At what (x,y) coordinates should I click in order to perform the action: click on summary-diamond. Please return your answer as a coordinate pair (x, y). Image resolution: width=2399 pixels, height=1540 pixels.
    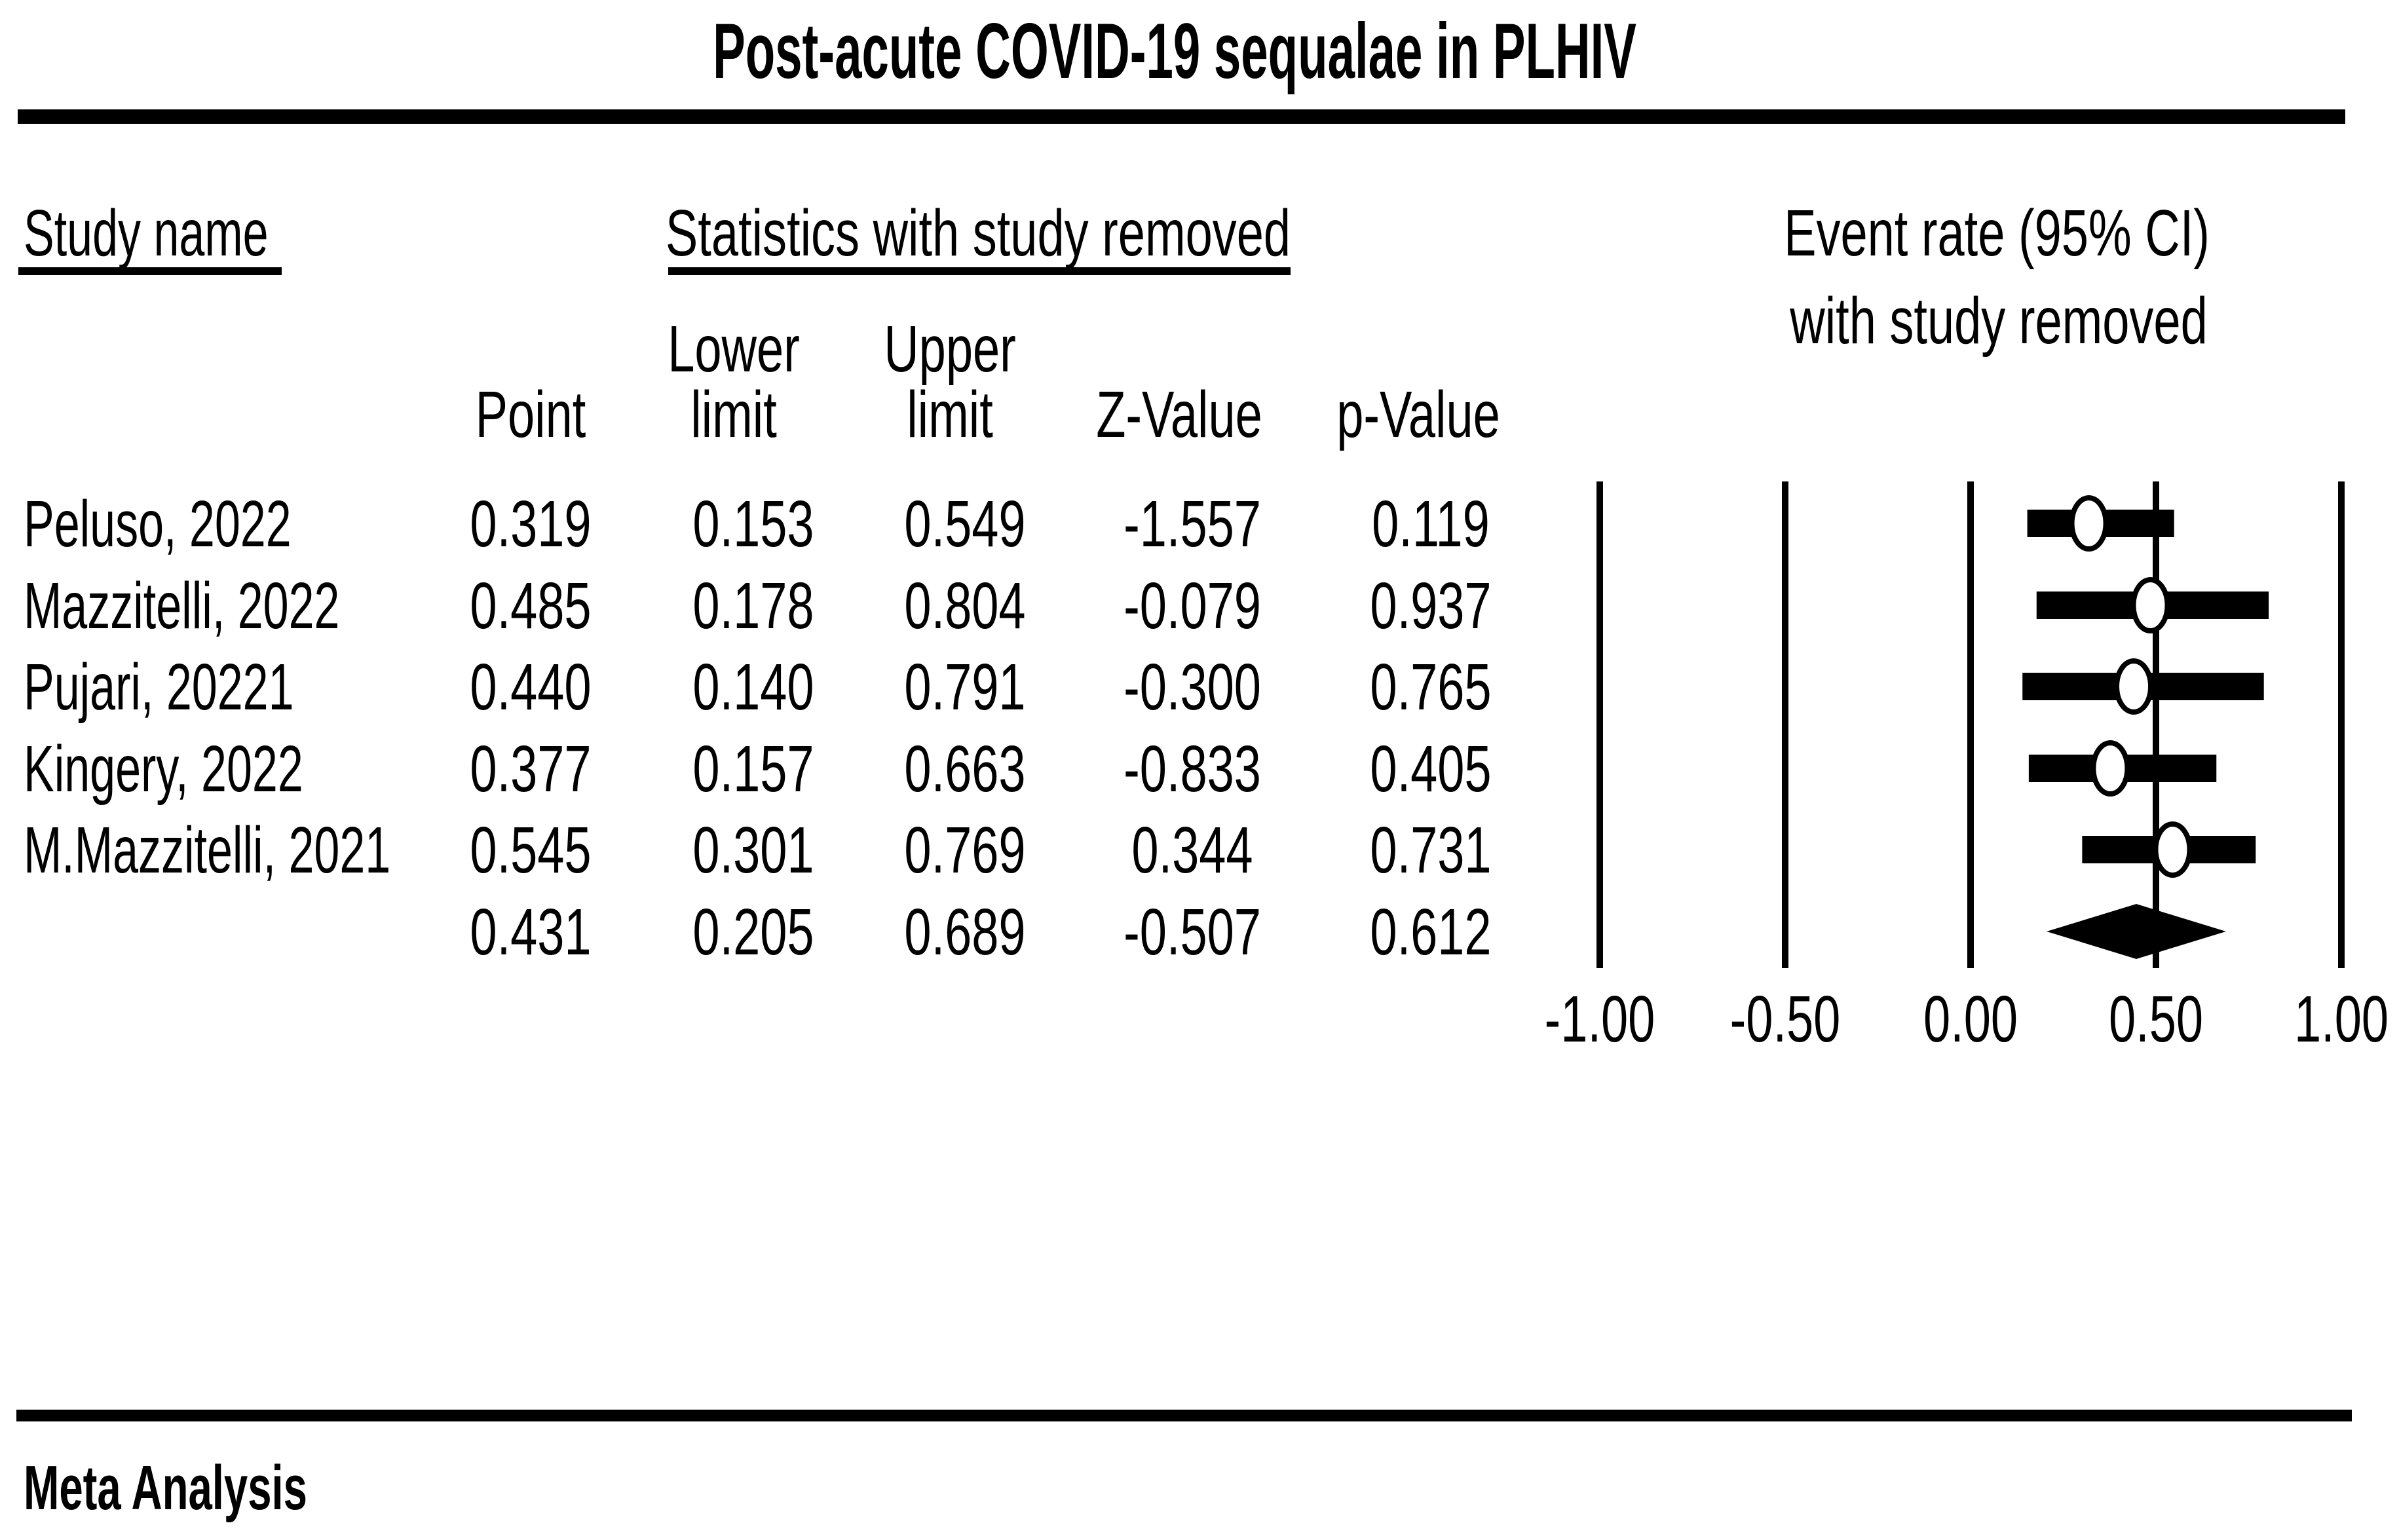
    Looking at the image, I should click on (2136, 931).